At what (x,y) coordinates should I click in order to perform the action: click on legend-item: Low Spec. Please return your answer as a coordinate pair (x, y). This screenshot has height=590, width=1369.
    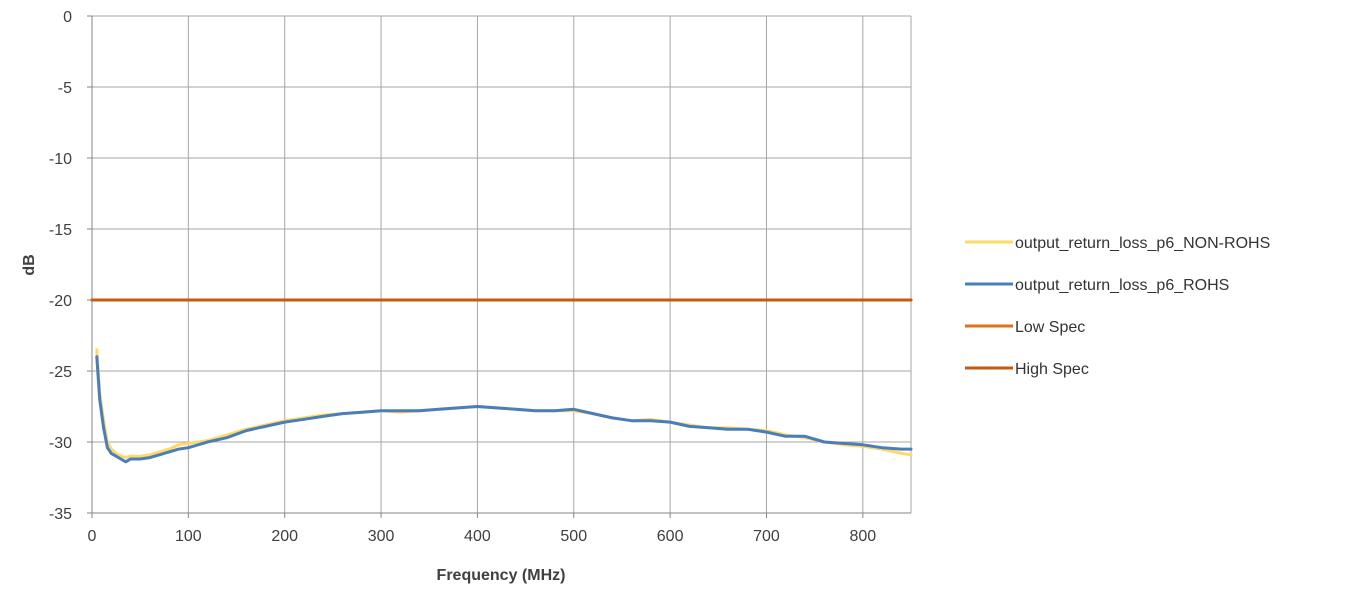
    Looking at the image, I should click on (1025, 327).